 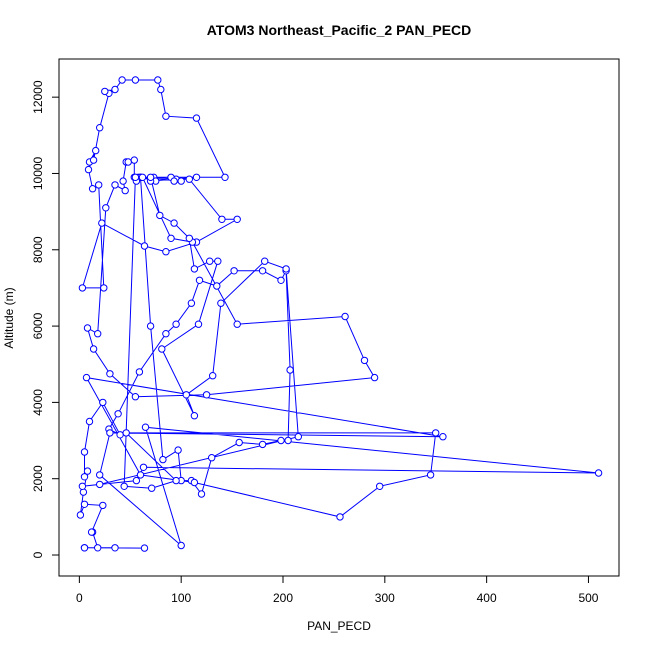 What do you see at coordinates (38, 249) in the screenshot?
I see `y-tick-label: 8000` at bounding box center [38, 249].